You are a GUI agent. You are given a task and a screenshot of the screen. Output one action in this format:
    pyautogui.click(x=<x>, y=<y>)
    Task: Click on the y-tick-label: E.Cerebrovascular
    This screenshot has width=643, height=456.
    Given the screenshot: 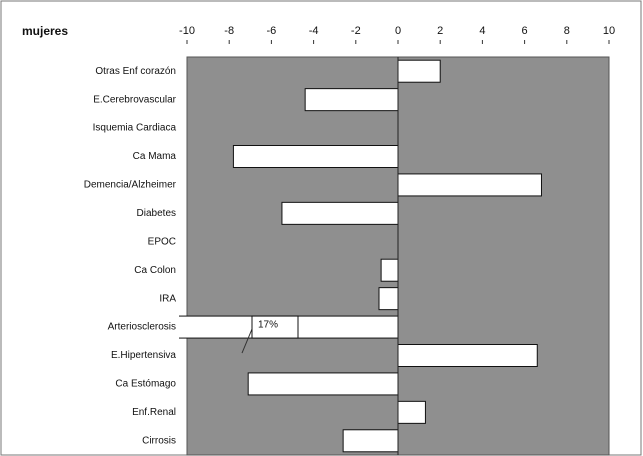 What is the action you would take?
    pyautogui.click(x=134, y=99)
    